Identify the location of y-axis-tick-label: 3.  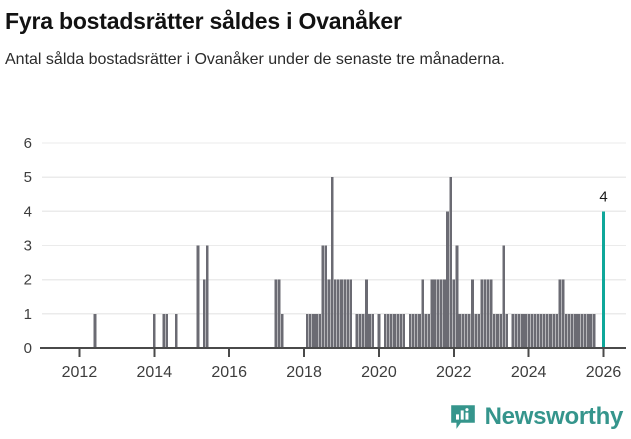
(28, 245).